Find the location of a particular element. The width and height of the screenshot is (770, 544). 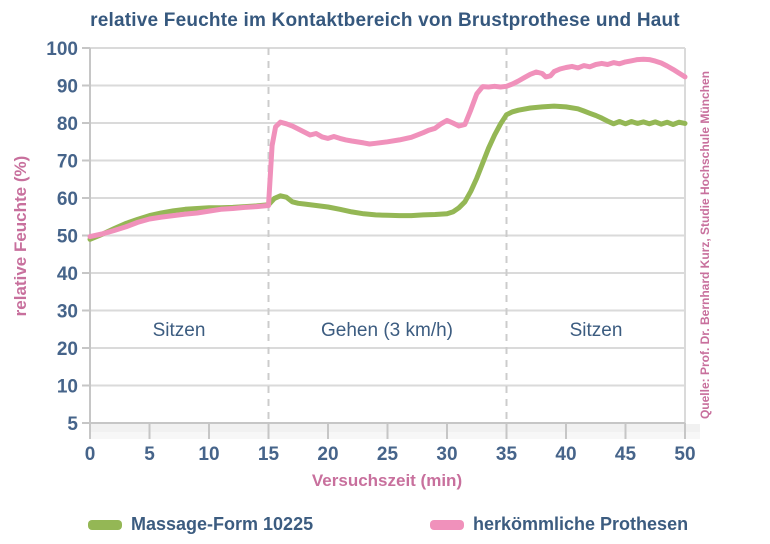

svg-text: 70 is located at coordinates (67, 162).